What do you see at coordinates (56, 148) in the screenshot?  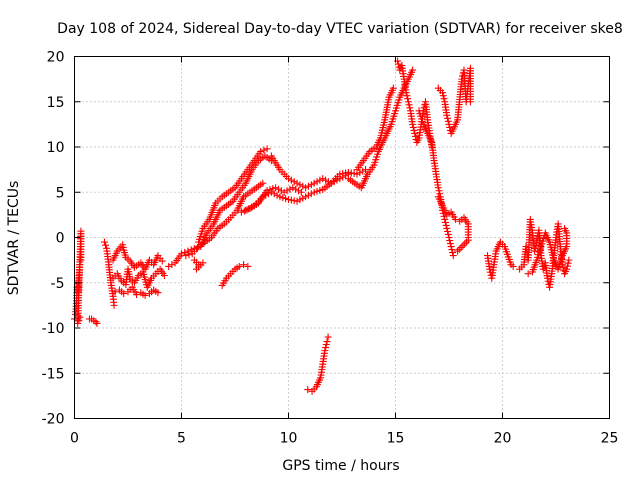 I see `y-tick-label: 10` at bounding box center [56, 148].